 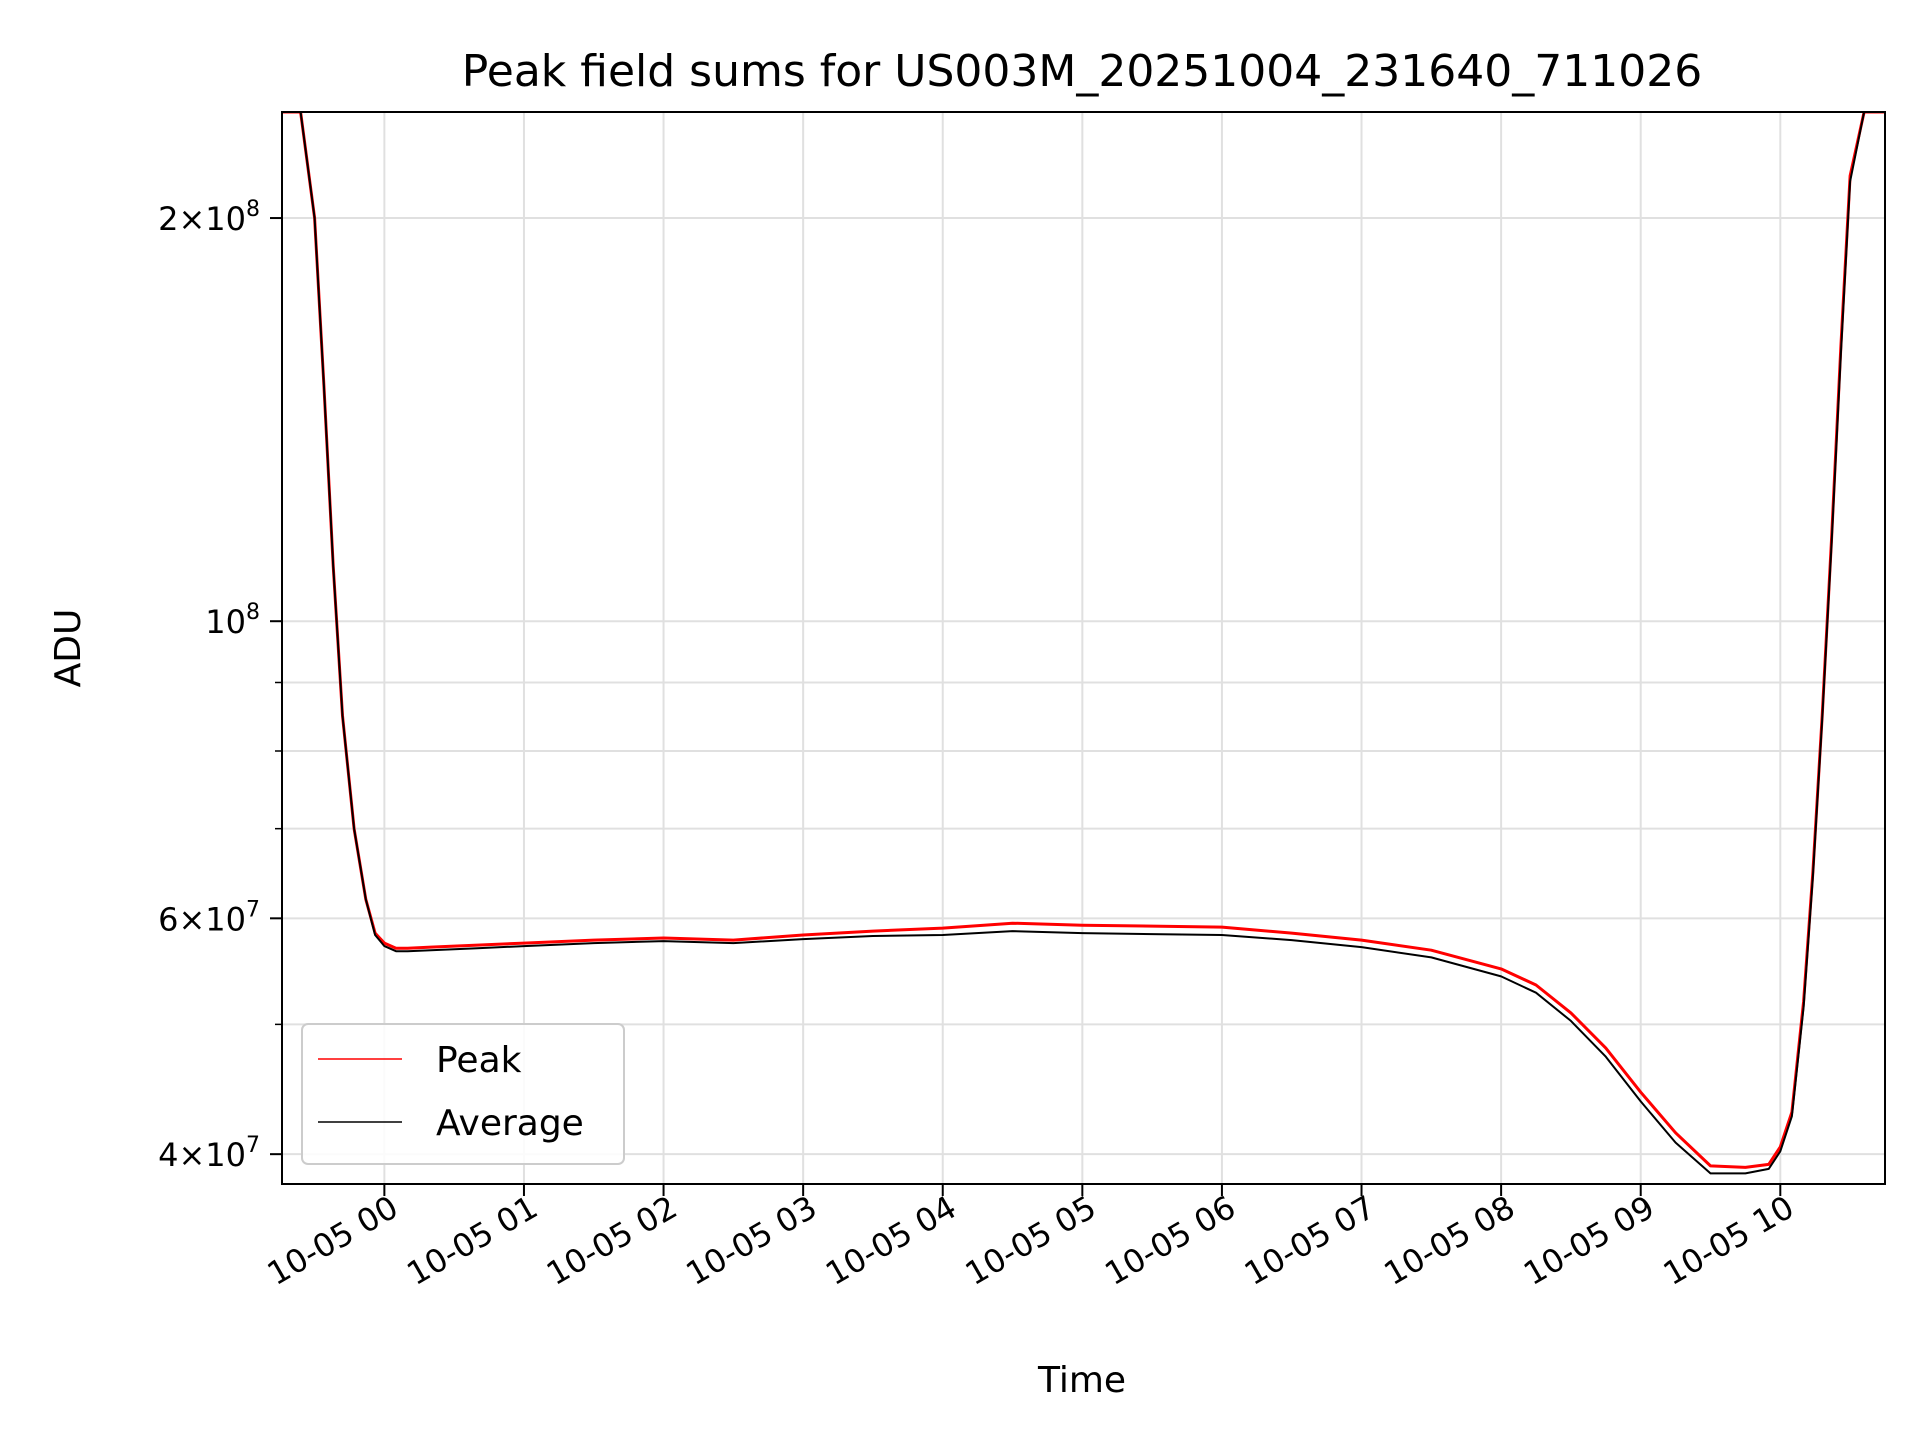 I want to click on legend-label-peak: Peak, so click(x=479, y=1060).